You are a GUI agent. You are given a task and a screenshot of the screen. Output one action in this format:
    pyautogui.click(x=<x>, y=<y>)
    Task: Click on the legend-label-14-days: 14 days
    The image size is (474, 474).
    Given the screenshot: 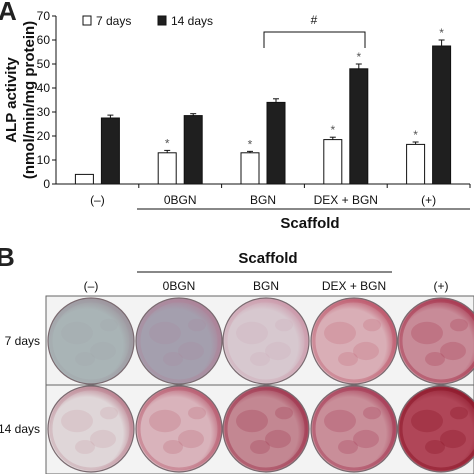 What is the action you would take?
    pyautogui.click(x=192, y=21)
    